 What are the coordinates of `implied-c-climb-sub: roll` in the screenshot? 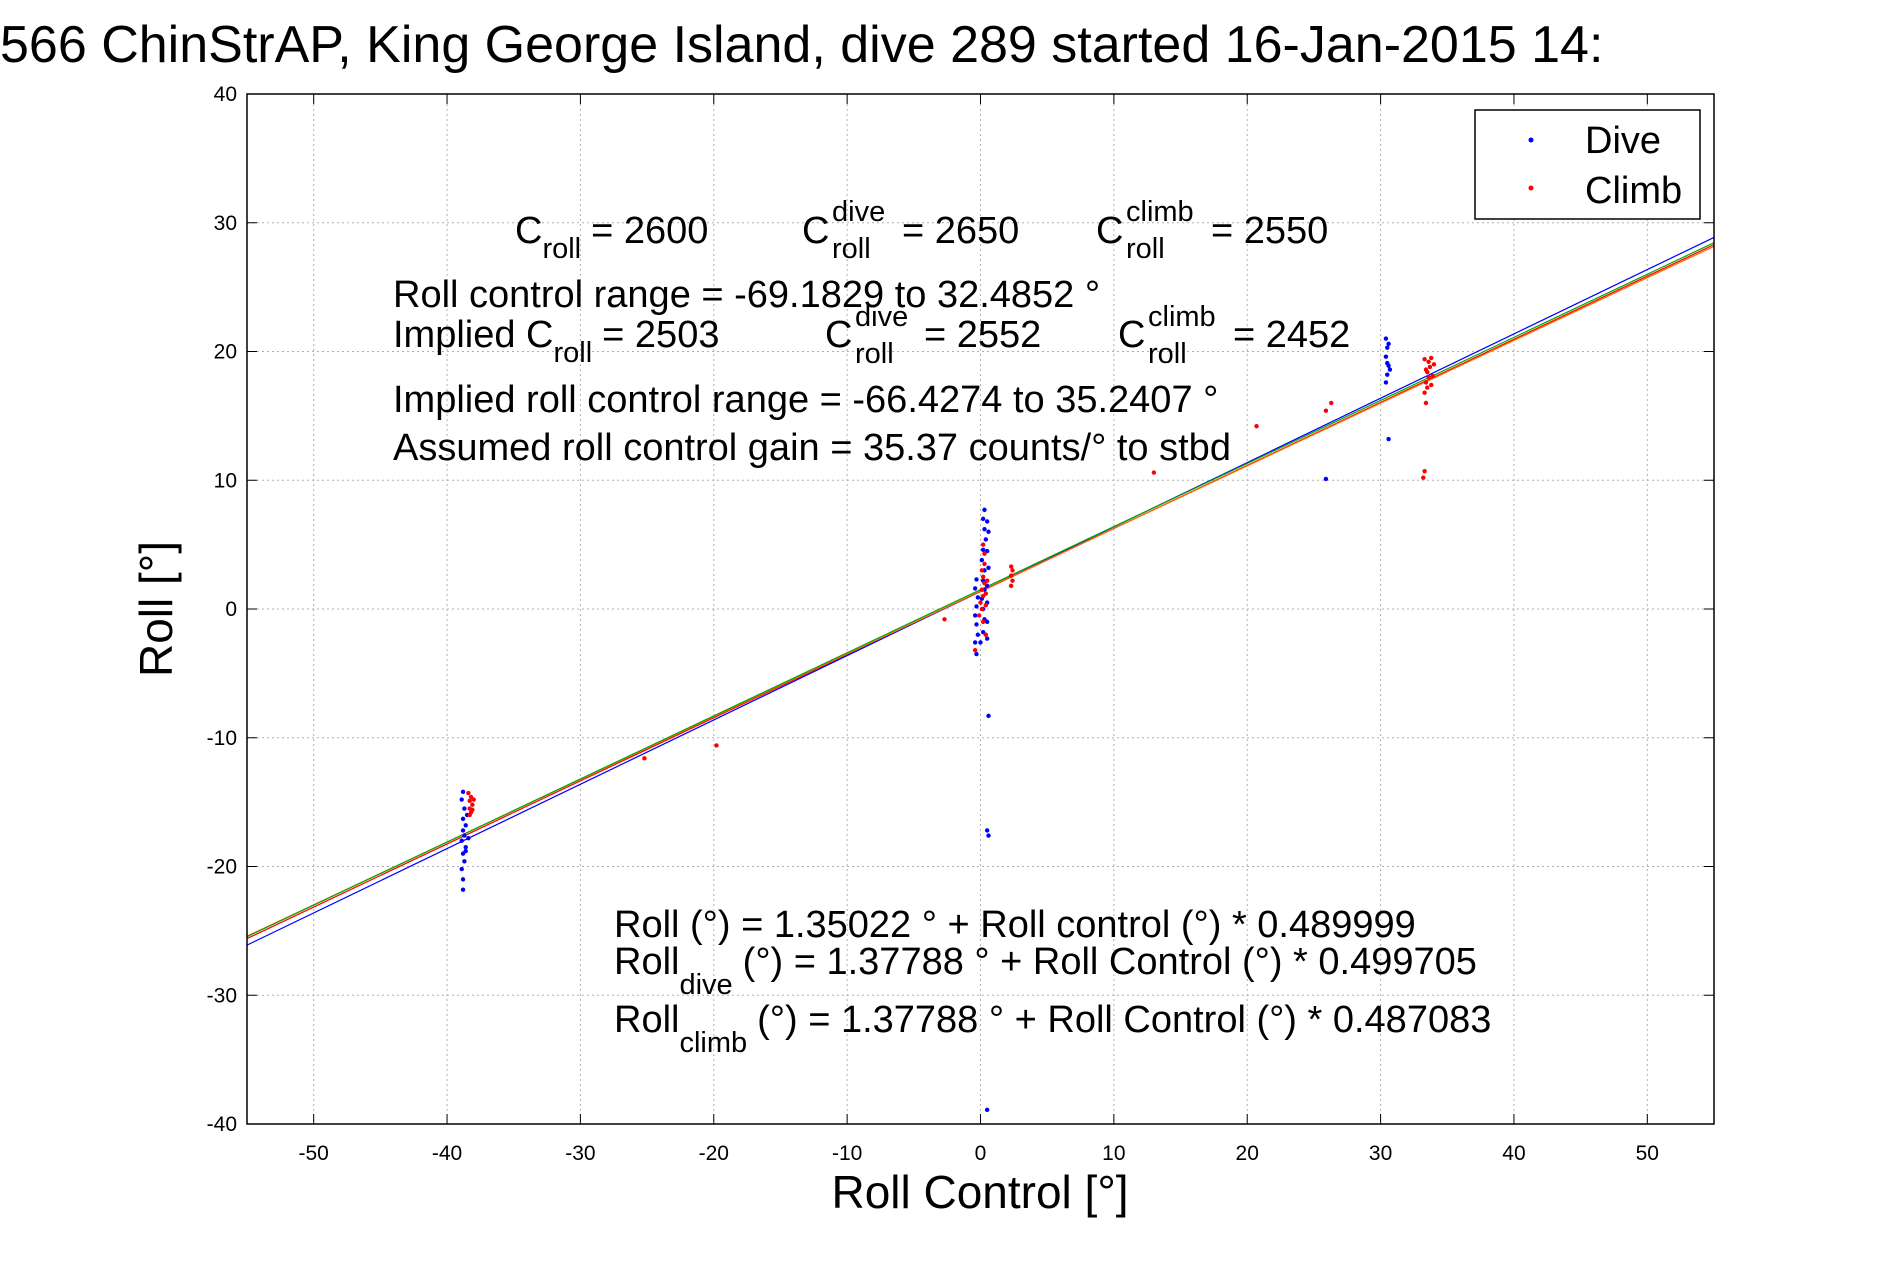 It's located at (1167, 354).